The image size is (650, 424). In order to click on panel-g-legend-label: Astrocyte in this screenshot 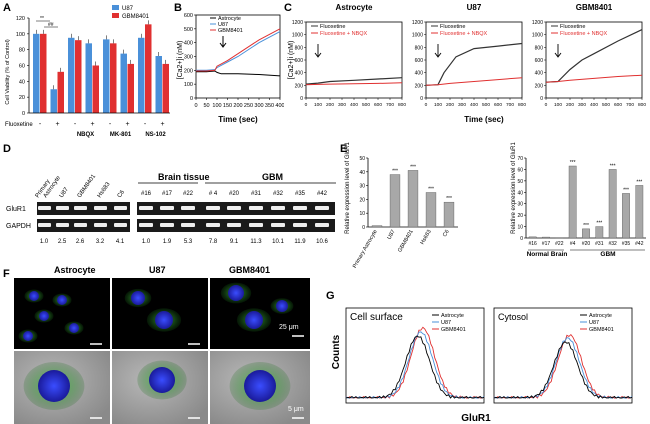, I will do `click(452, 316)`.